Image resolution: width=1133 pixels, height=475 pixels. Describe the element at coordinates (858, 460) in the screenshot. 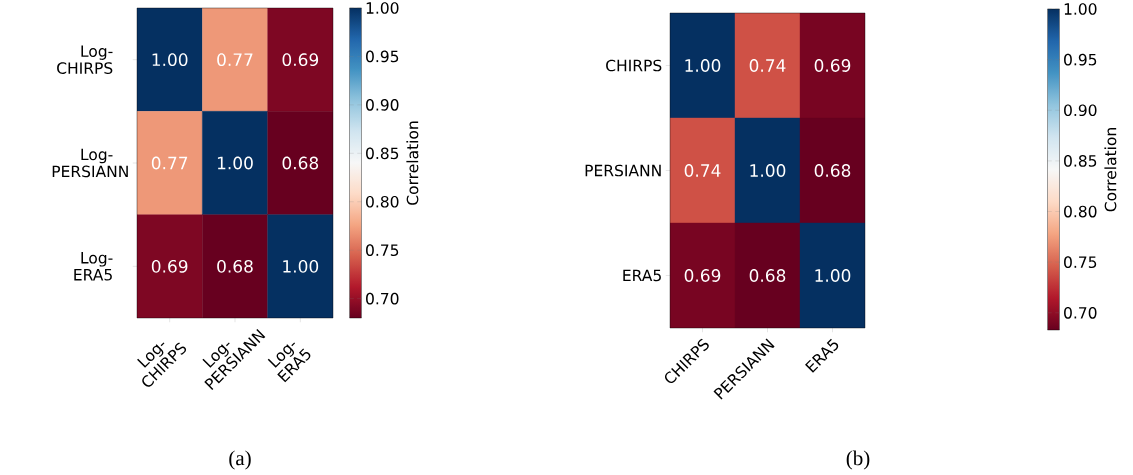

I see `text: (b)` at that location.